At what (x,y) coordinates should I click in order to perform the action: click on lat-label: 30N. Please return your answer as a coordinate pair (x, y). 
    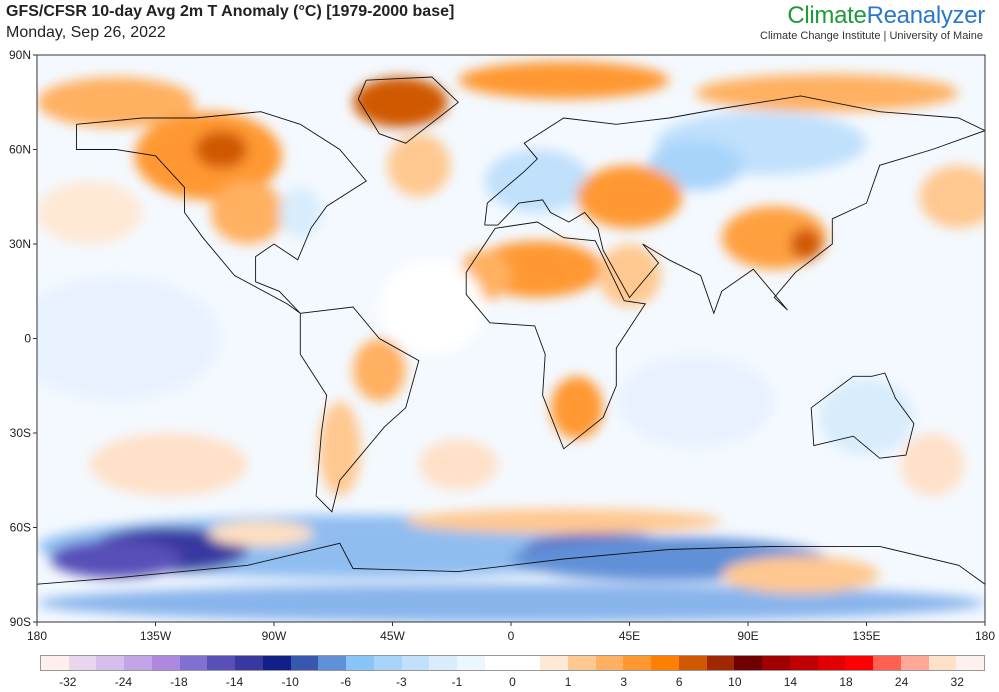
    Looking at the image, I should click on (20, 244).